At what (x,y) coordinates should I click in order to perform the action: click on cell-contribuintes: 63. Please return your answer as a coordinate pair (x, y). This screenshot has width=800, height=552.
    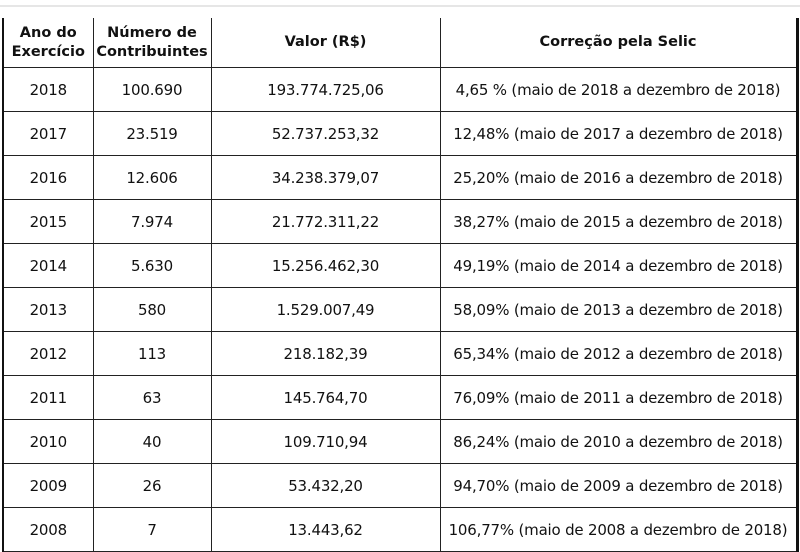
    Looking at the image, I should click on (152, 397).